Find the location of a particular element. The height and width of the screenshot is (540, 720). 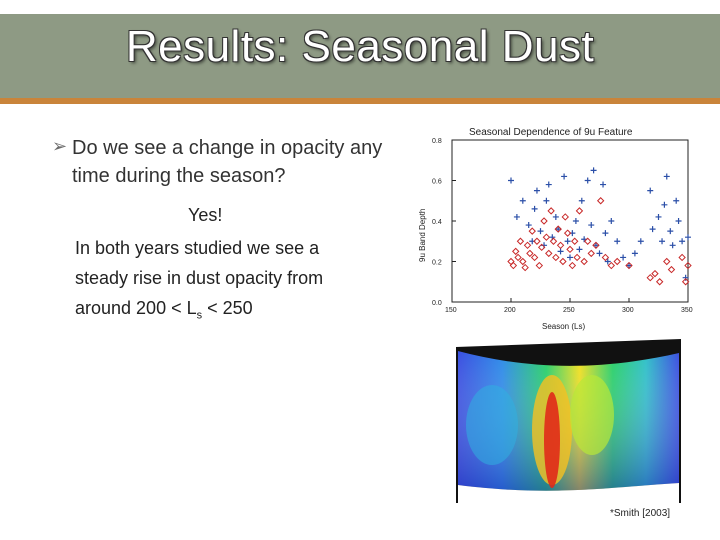

y-tick-label: 0.8 is located at coordinates (437, 141).